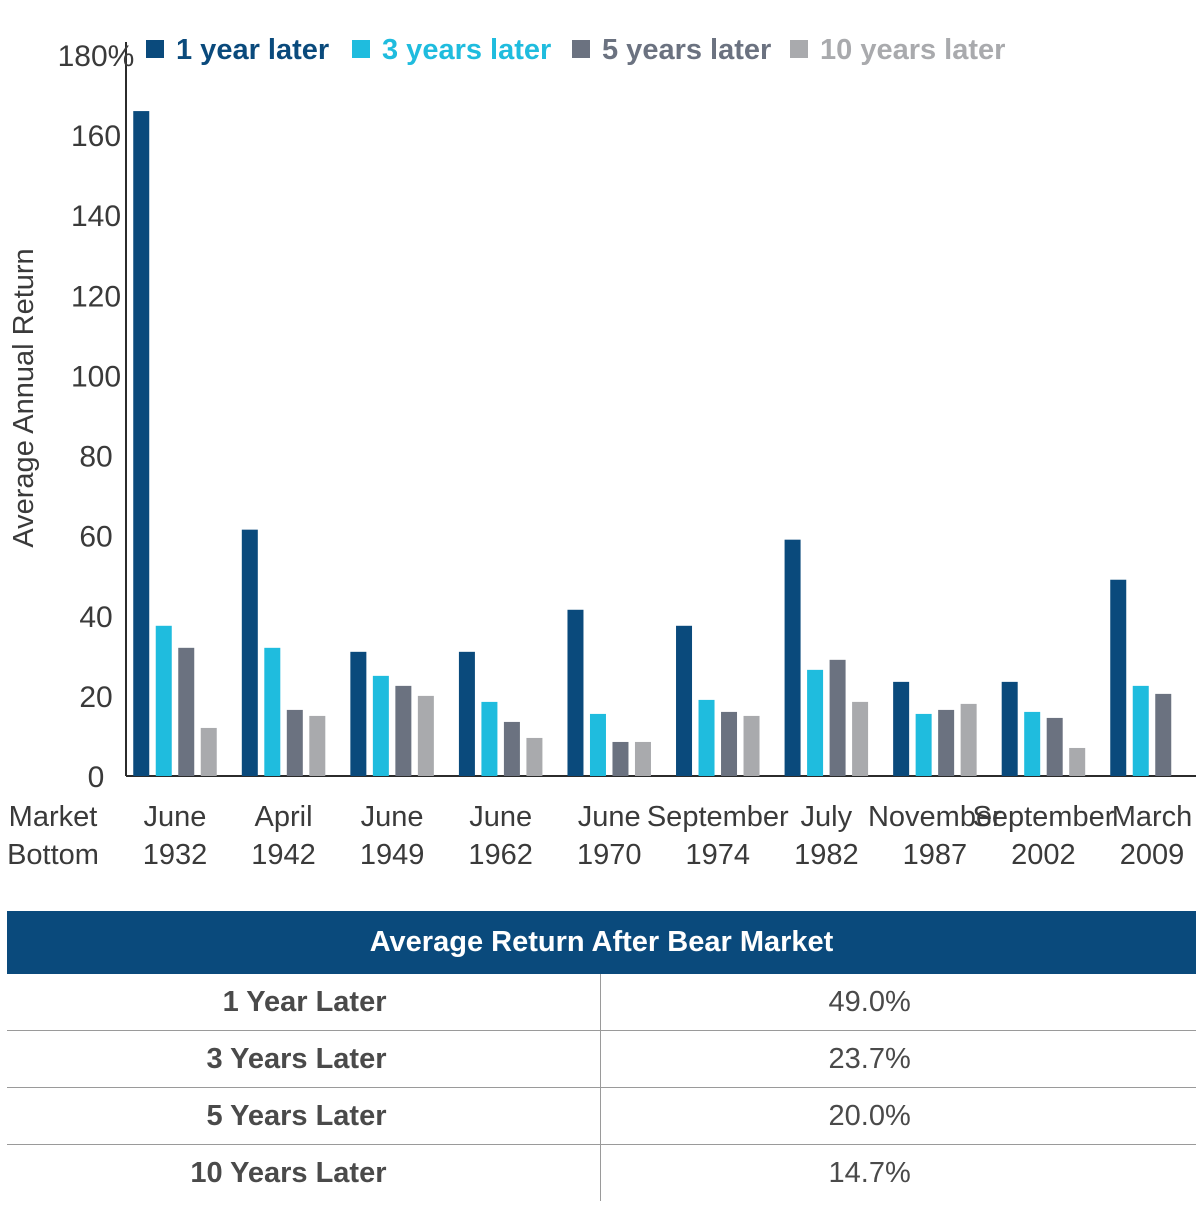 This screenshot has height=1210, width=1201. What do you see at coordinates (284, 817) in the screenshot?
I see `x-category-label: April` at bounding box center [284, 817].